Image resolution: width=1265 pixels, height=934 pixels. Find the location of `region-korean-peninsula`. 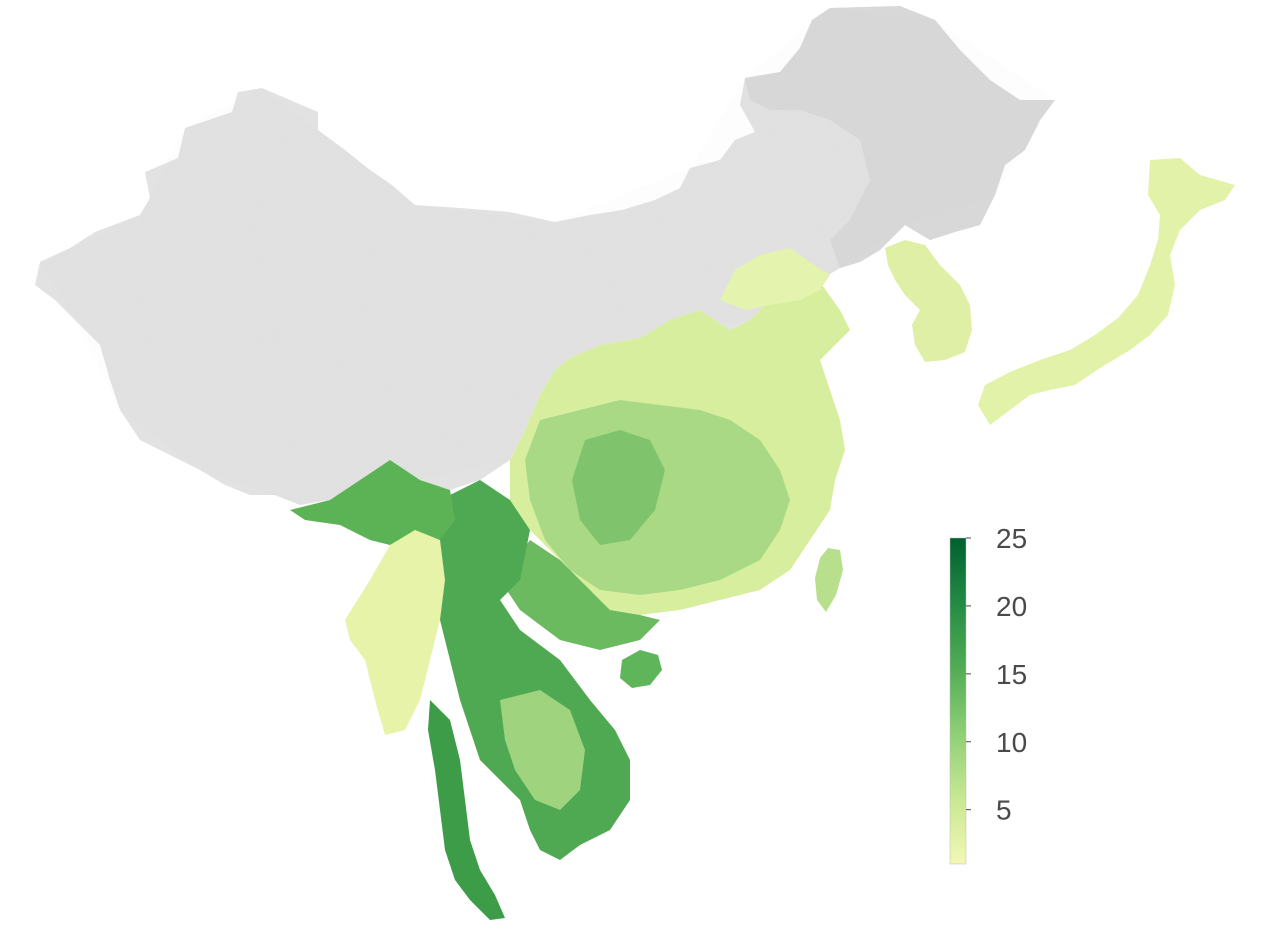

region-korean-peninsula is located at coordinates (928, 301).